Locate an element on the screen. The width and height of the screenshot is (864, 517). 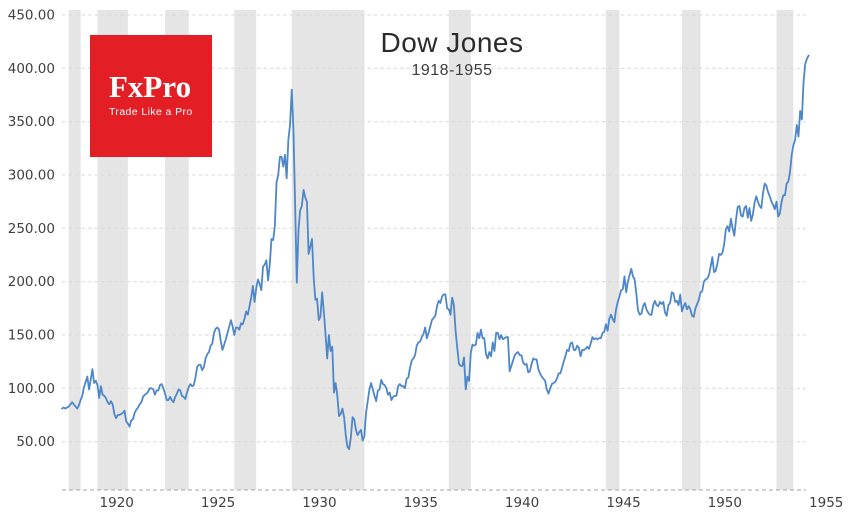
y-tick-label: 250.00 is located at coordinates (31, 229).